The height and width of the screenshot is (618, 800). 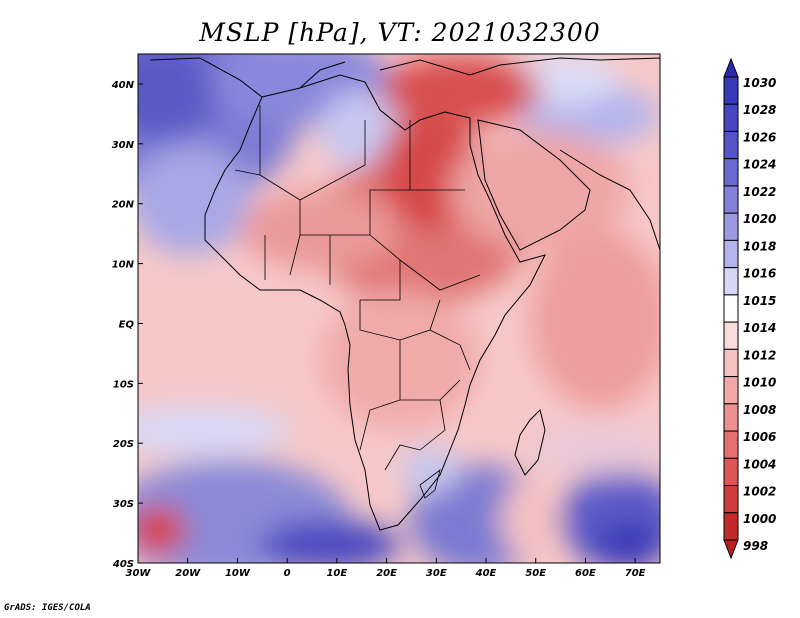 I want to click on x-tick-label: 60E, so click(x=585, y=573).